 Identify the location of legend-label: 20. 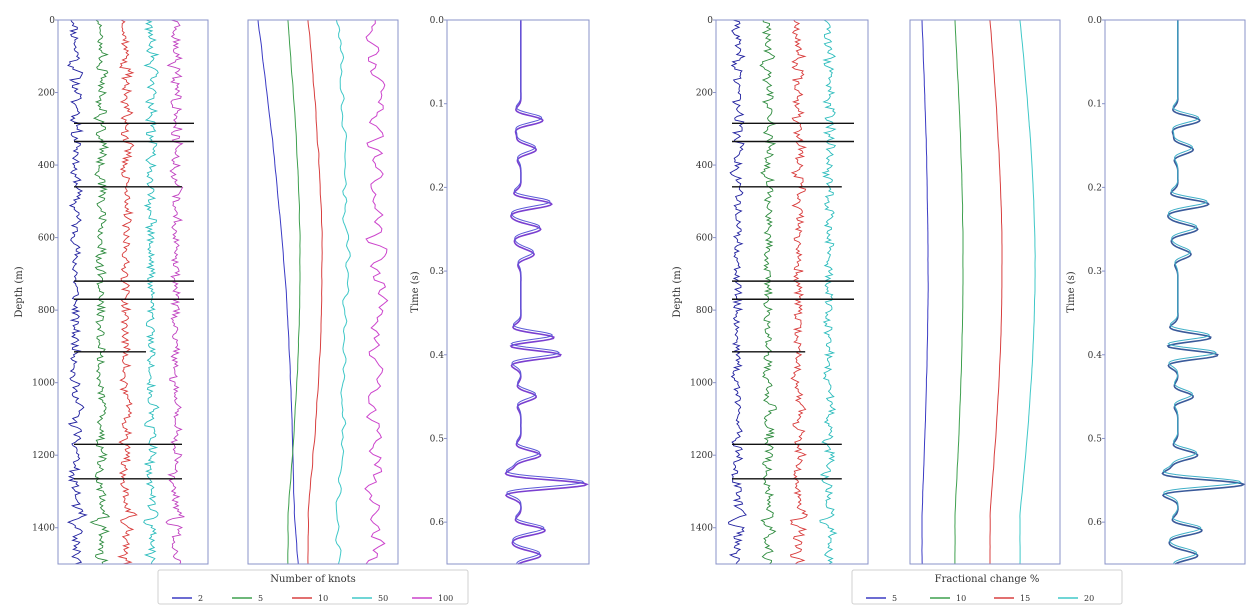
(1089, 598).